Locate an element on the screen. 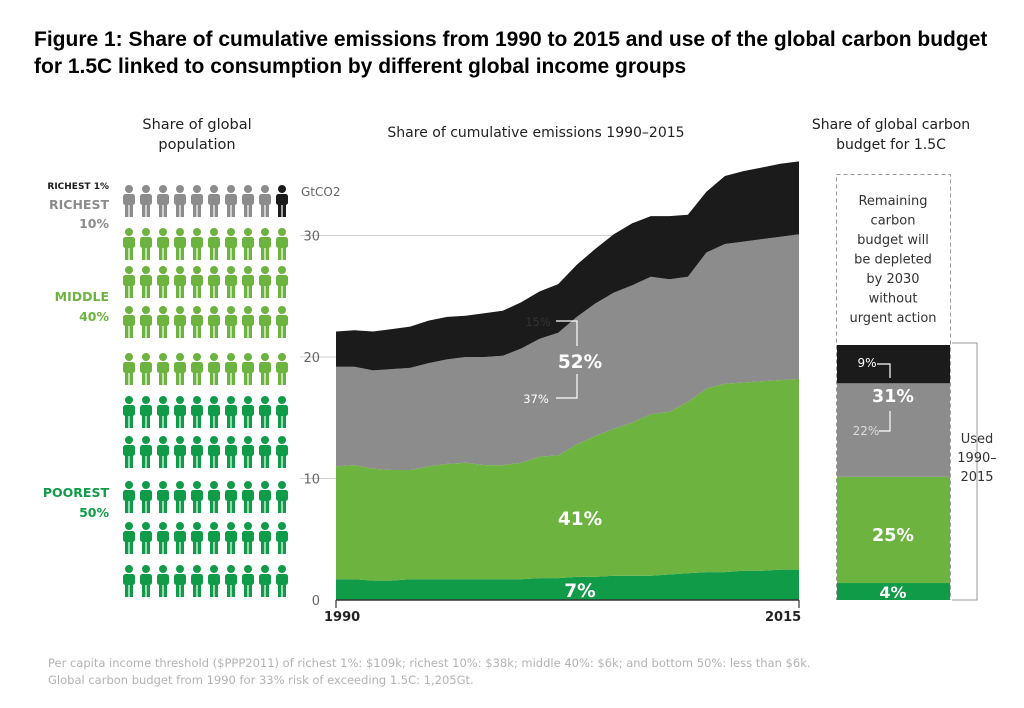 The height and width of the screenshot is (708, 1024). used-budget-text: Used 1990– 2015 is located at coordinates (977, 458).